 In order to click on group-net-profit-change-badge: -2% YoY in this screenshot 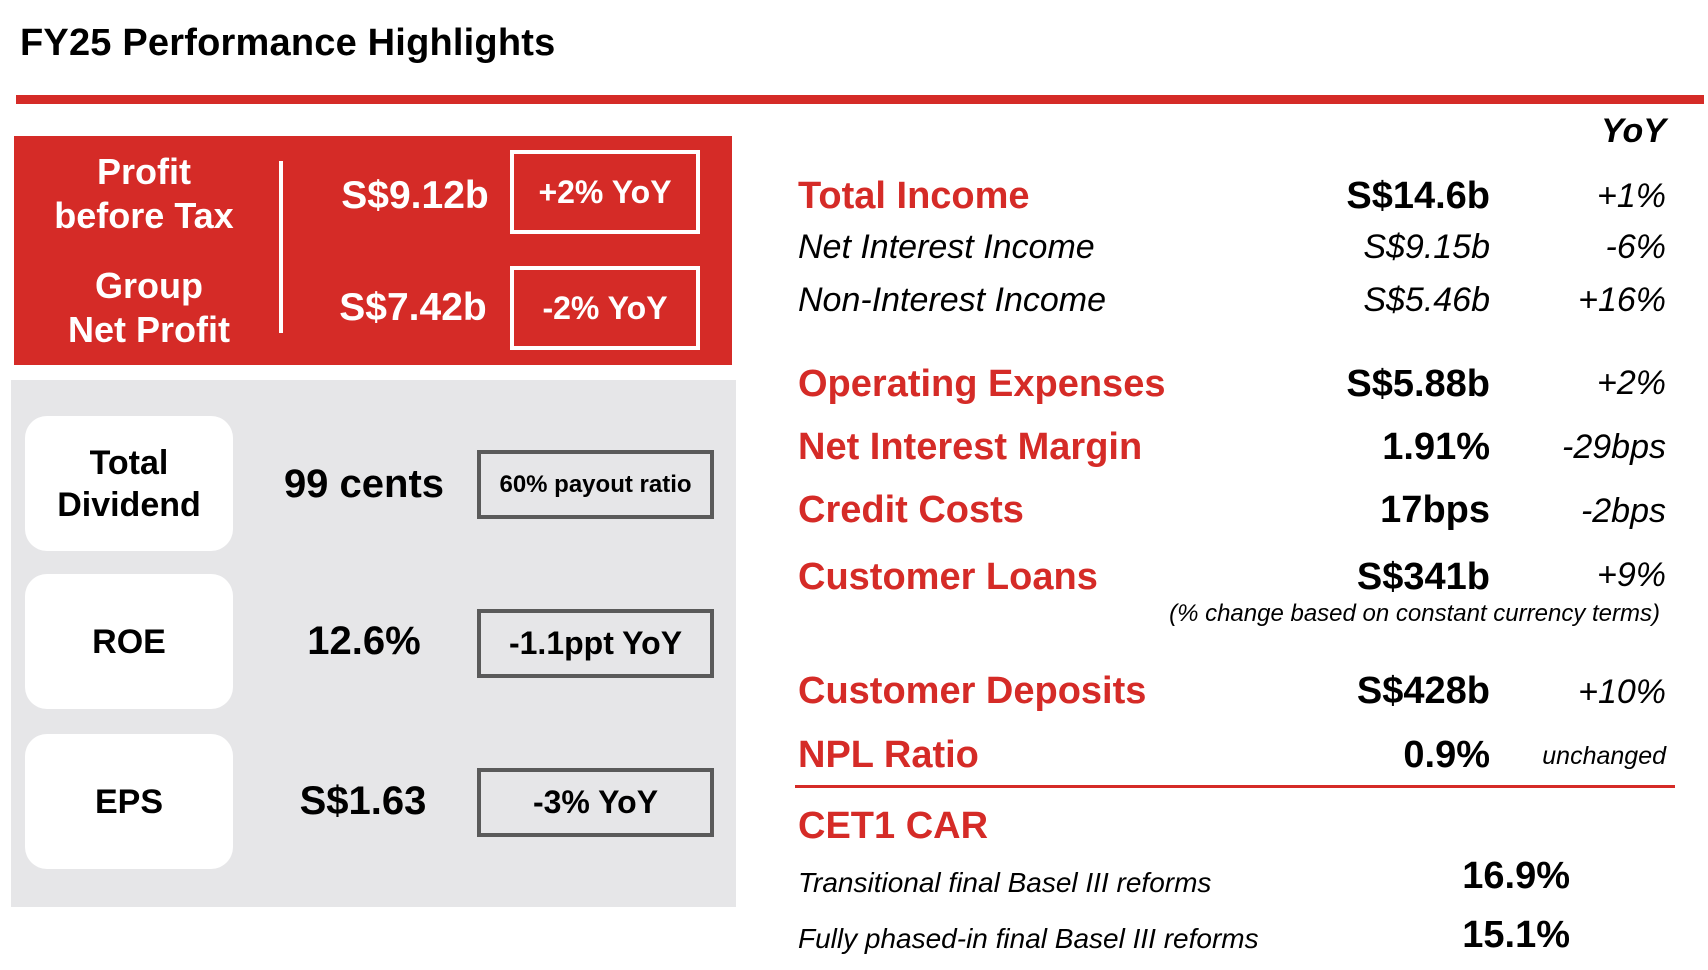, I will do `click(605, 308)`.